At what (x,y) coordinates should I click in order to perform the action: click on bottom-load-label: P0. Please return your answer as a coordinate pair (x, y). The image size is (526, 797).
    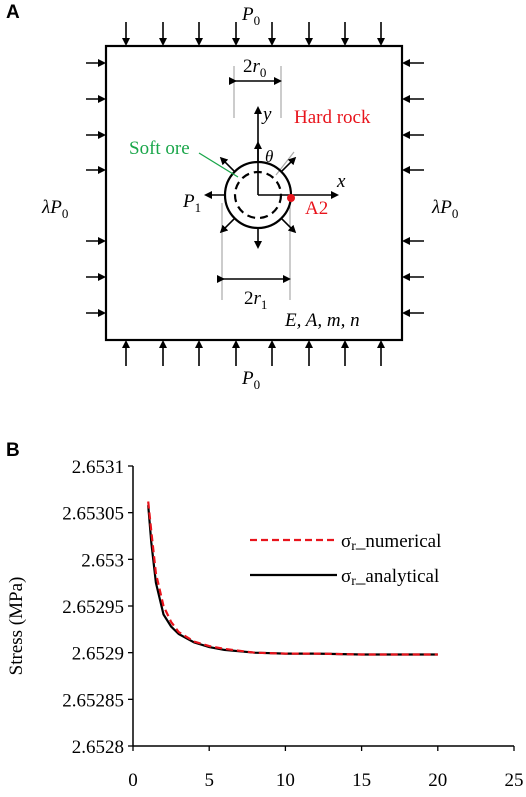
    Looking at the image, I should click on (250, 380).